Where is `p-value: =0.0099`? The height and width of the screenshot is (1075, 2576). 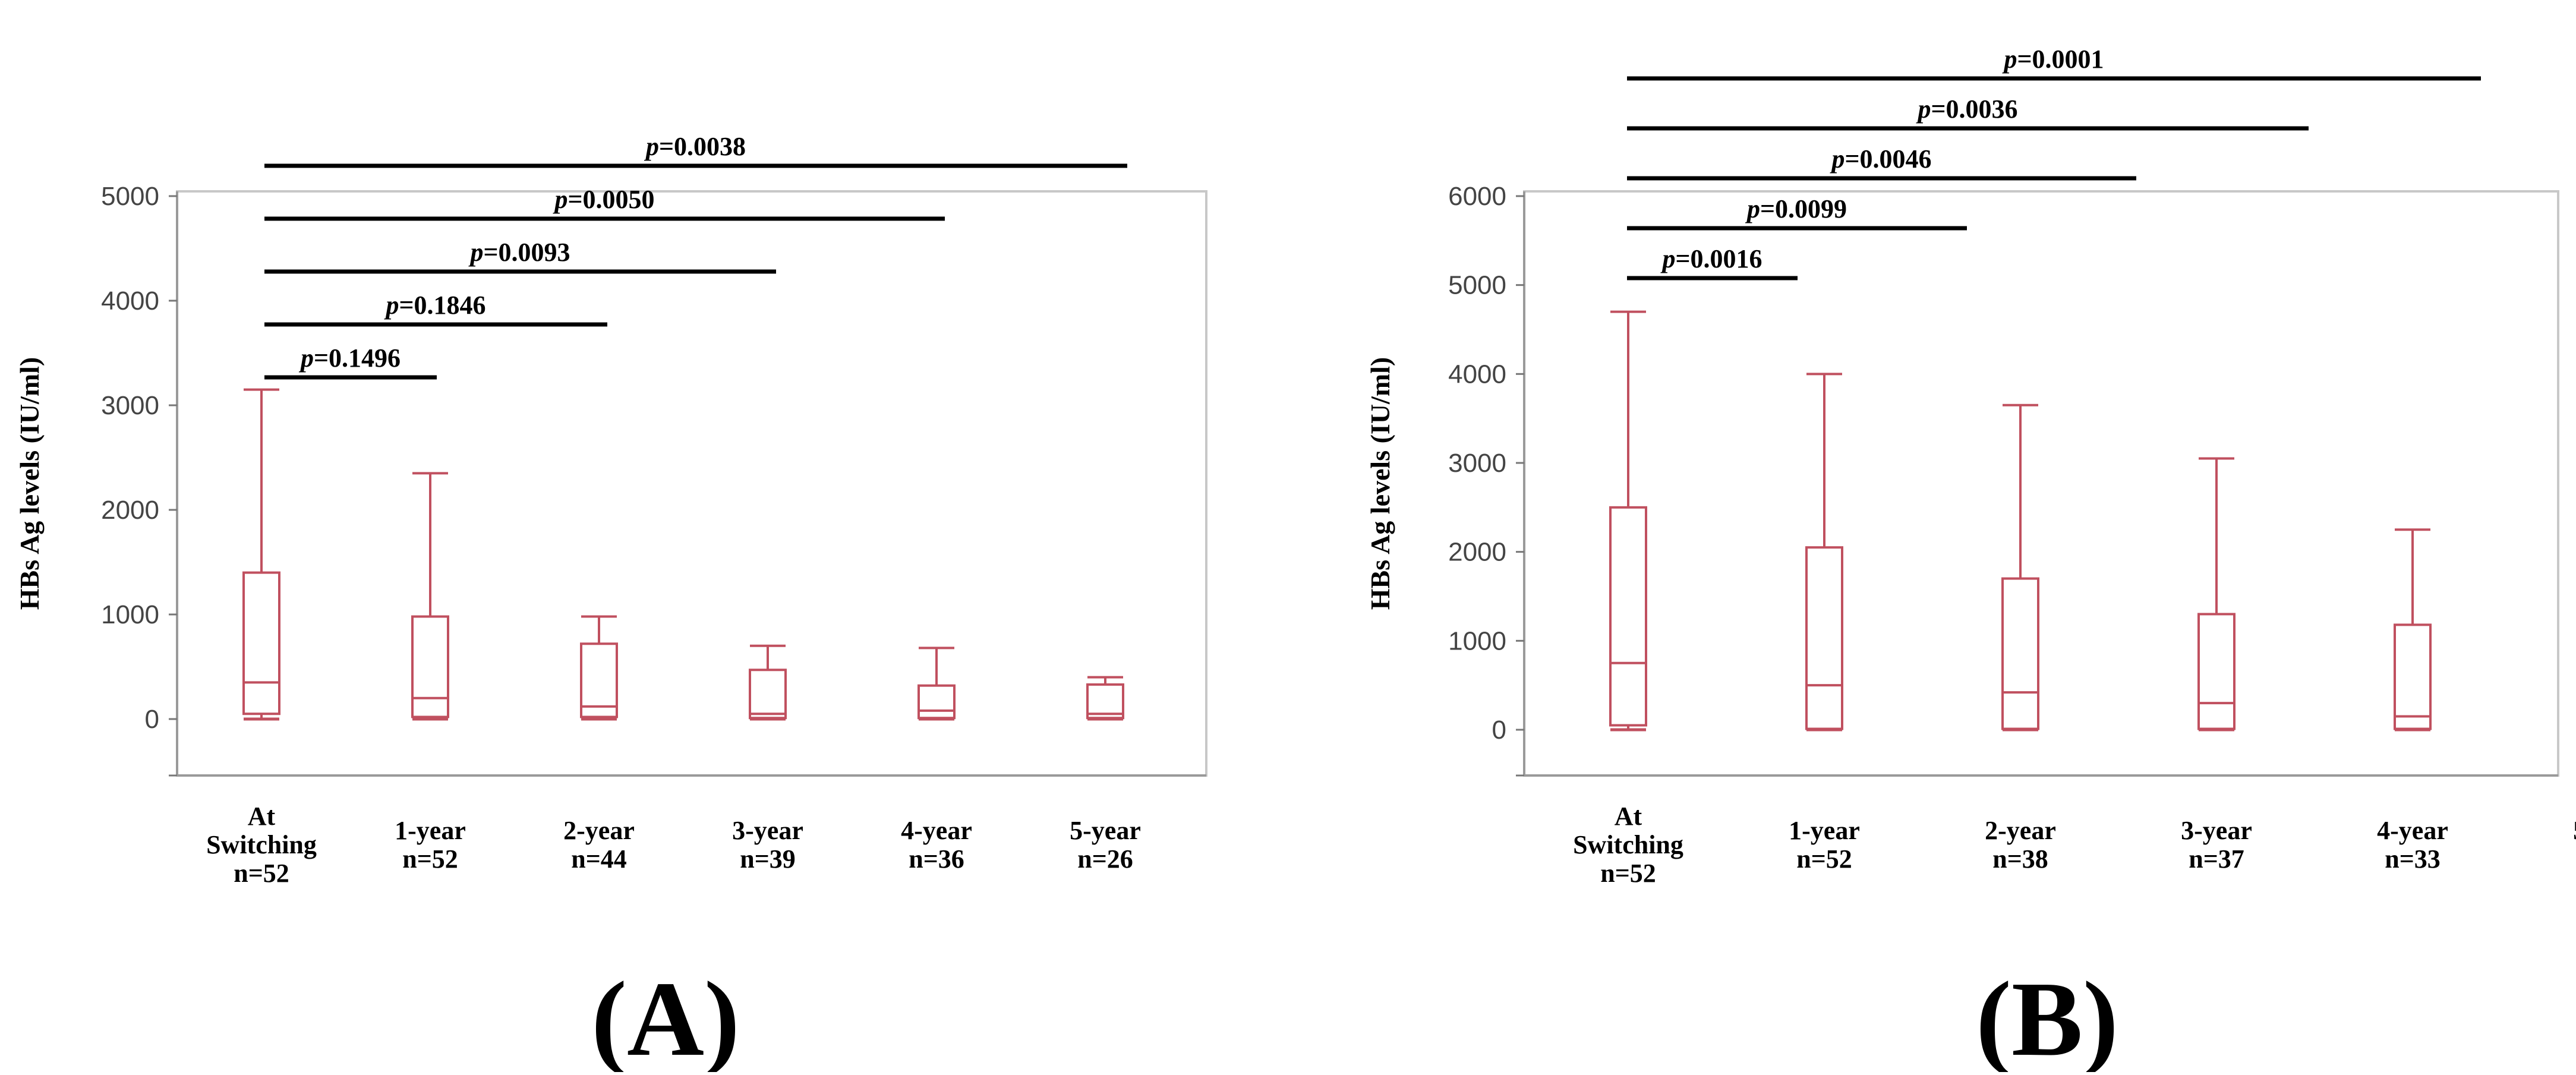
p-value: =0.0099 is located at coordinates (1804, 208).